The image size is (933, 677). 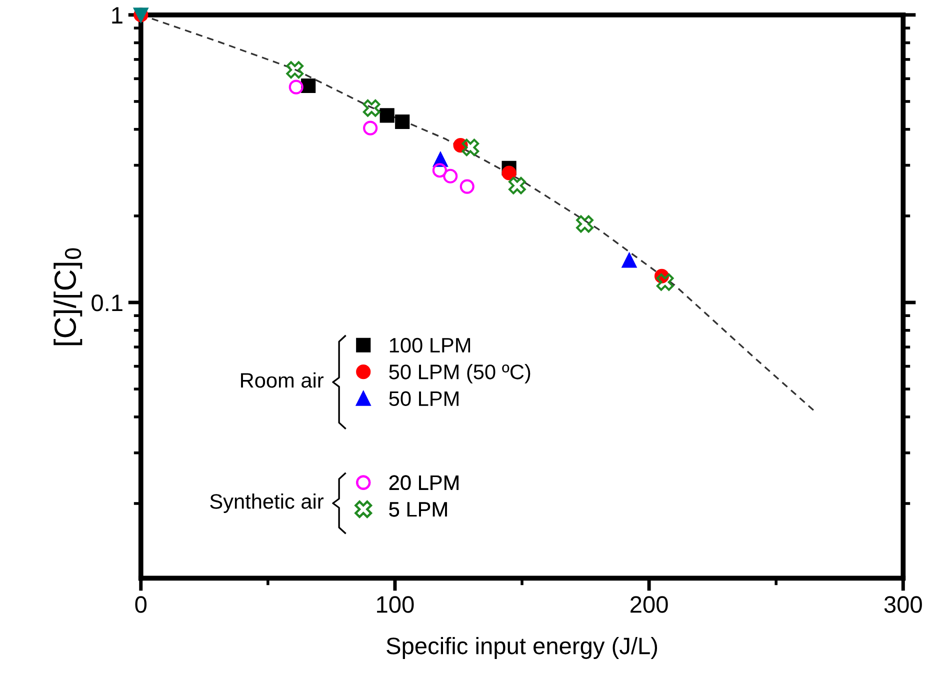 I want to click on legend-label: 100 LPM, so click(x=430, y=345).